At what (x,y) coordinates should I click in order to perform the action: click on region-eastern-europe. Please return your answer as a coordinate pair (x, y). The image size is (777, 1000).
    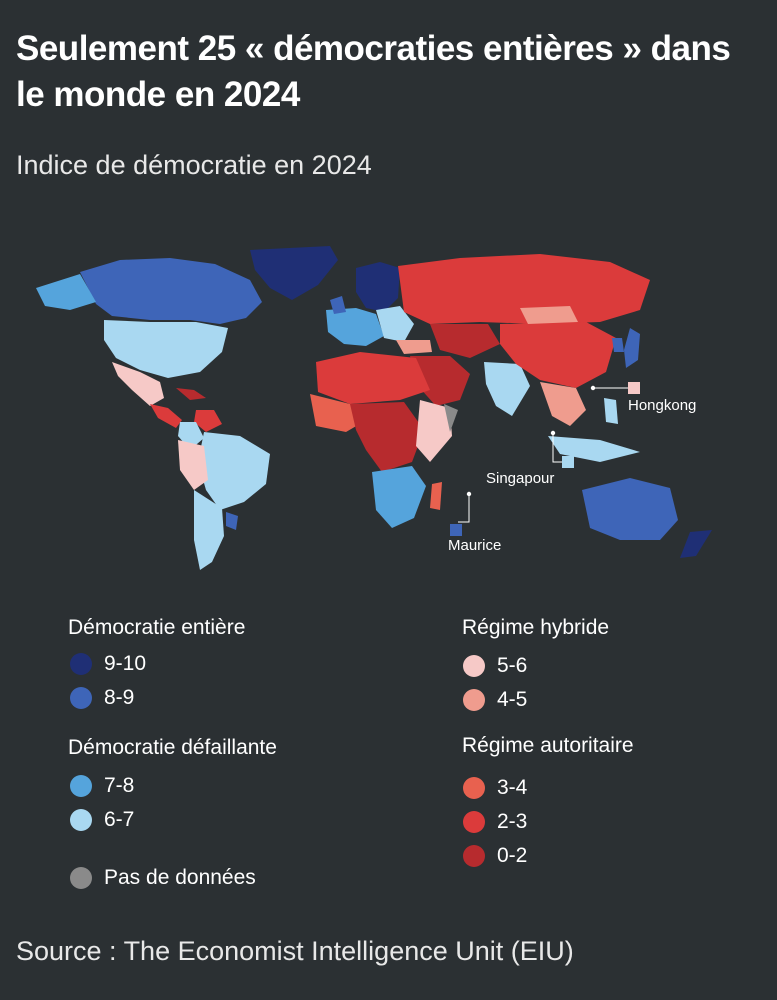
    Looking at the image, I should click on (395, 324).